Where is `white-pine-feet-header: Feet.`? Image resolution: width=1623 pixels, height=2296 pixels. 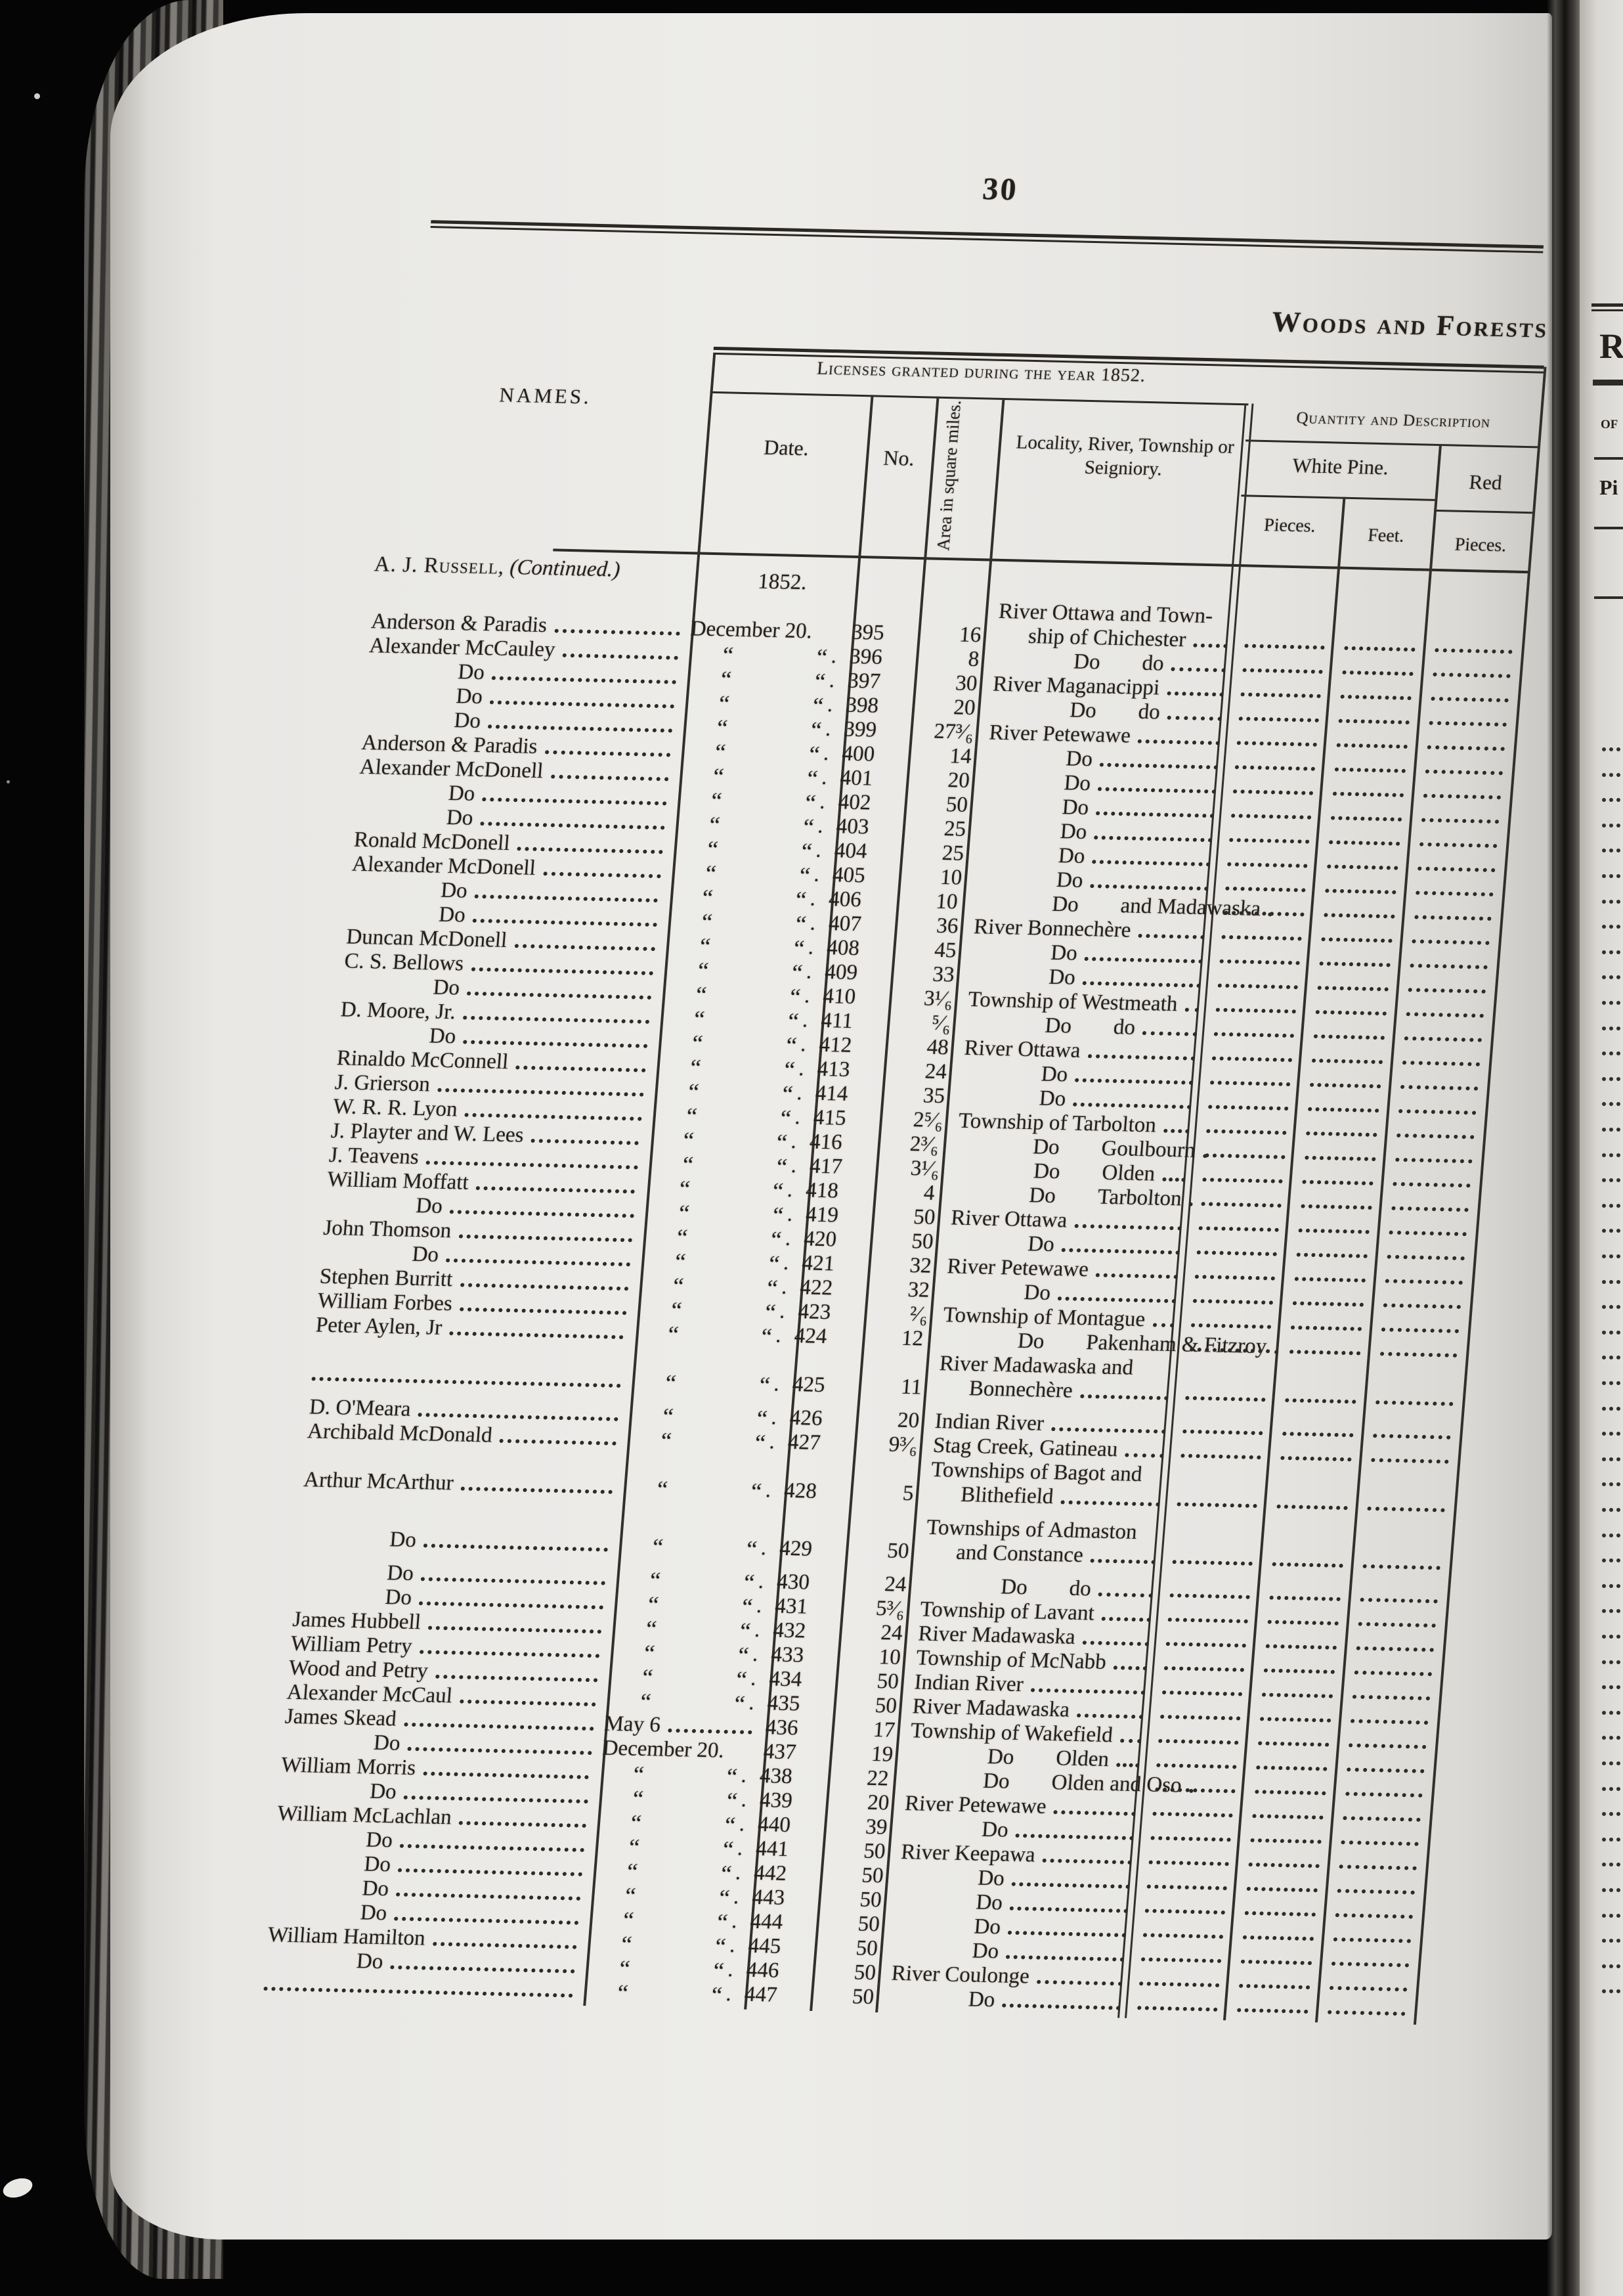 white-pine-feet-header: Feet. is located at coordinates (1386, 535).